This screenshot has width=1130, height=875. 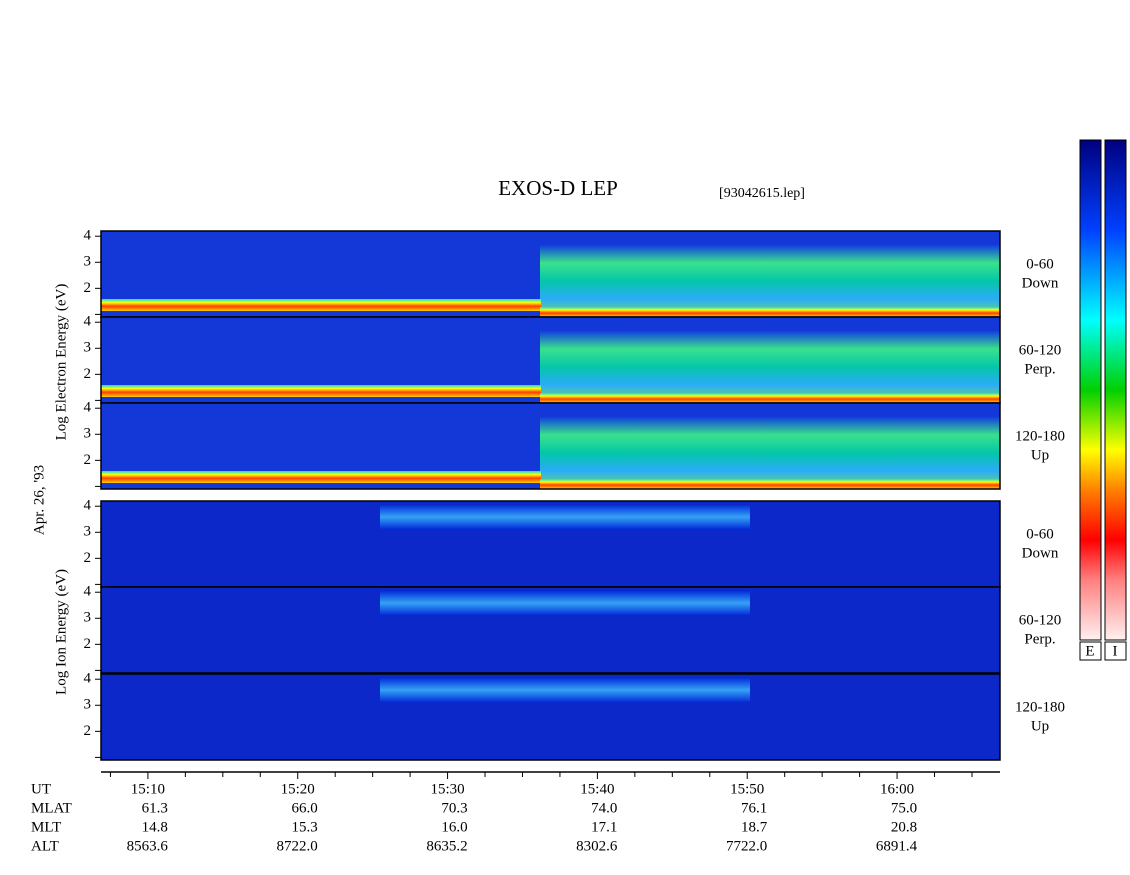 I want to click on ephemeris-value: 76.1, so click(x=754, y=808).